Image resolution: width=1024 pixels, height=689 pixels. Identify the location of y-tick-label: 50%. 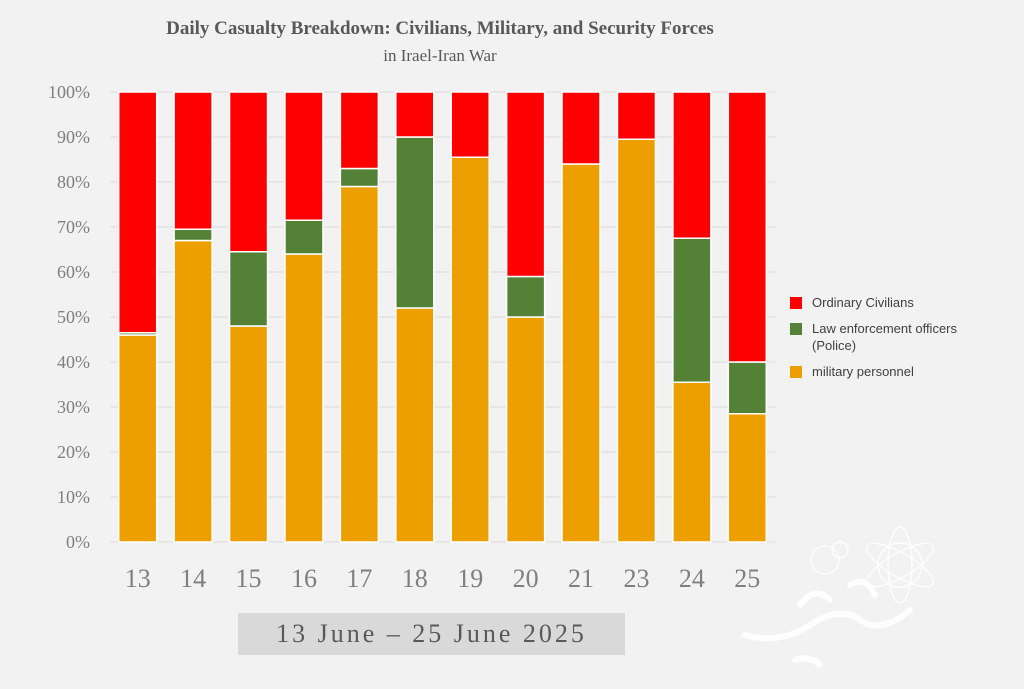
(73, 317).